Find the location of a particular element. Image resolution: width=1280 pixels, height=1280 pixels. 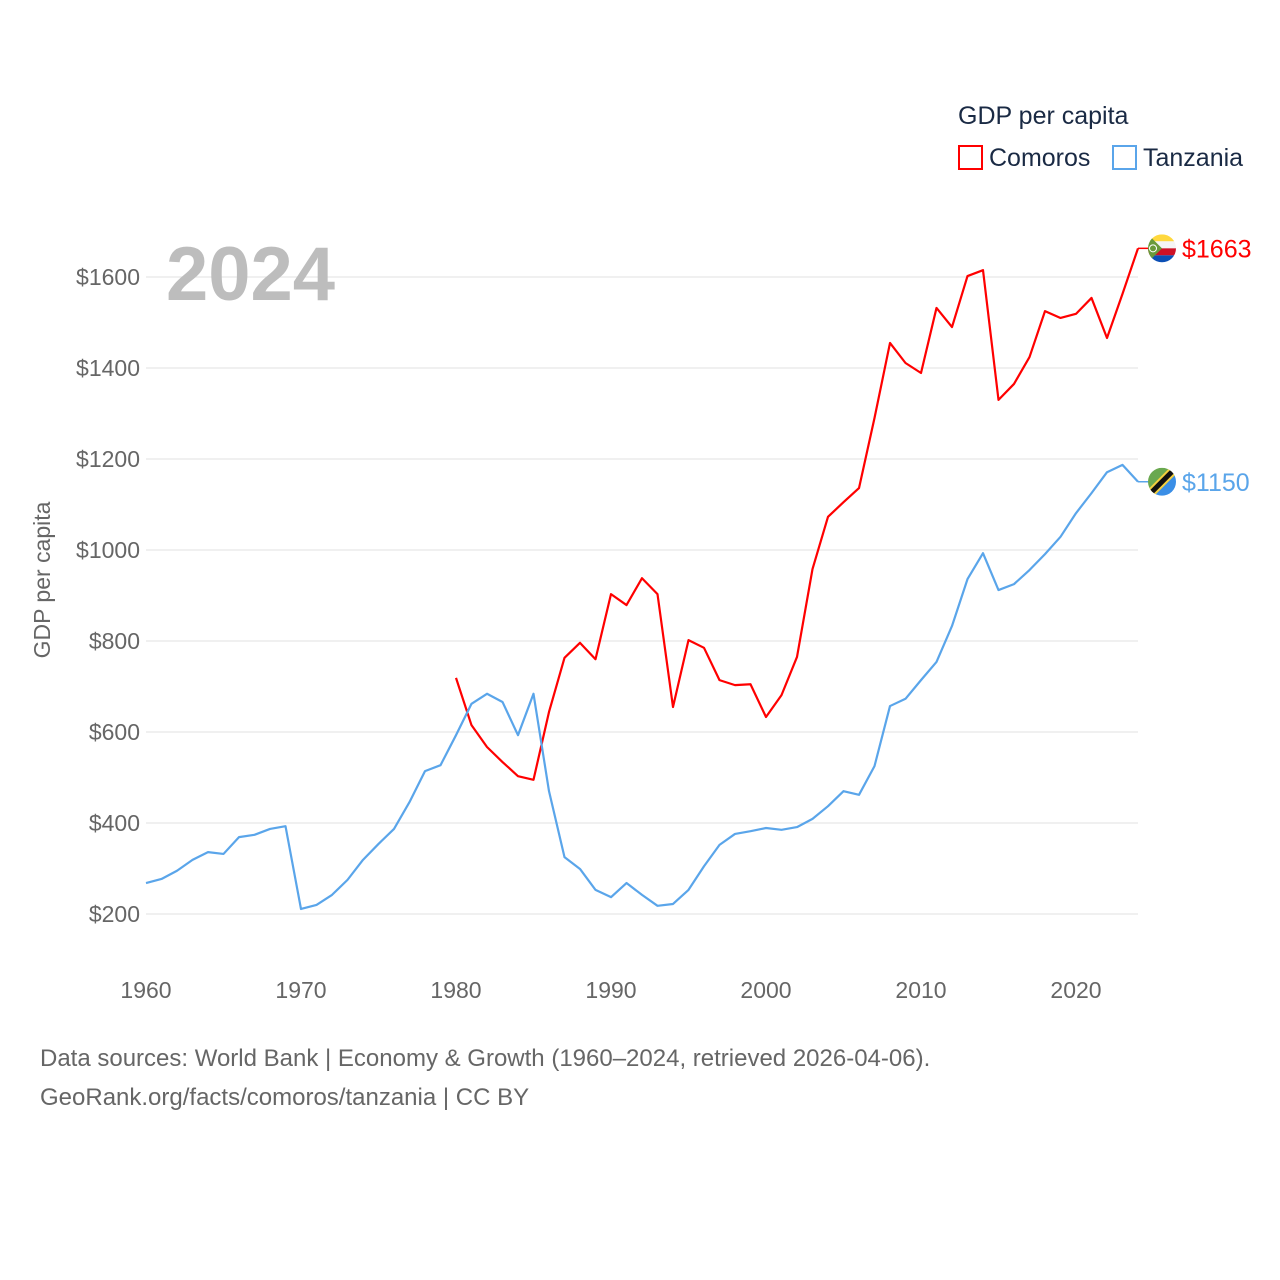

y-tick-label: $200 is located at coordinates (114, 914).